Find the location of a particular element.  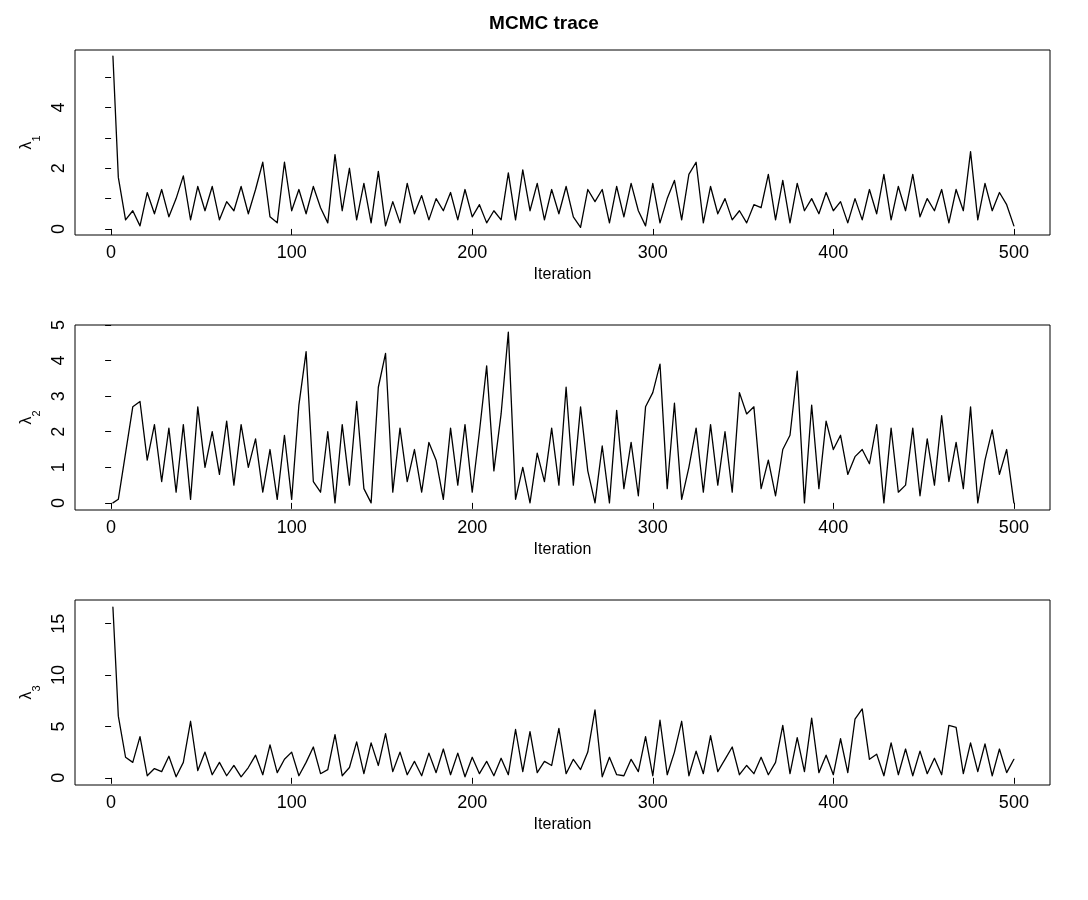

y-tick-label: 3 is located at coordinates (58, 396).